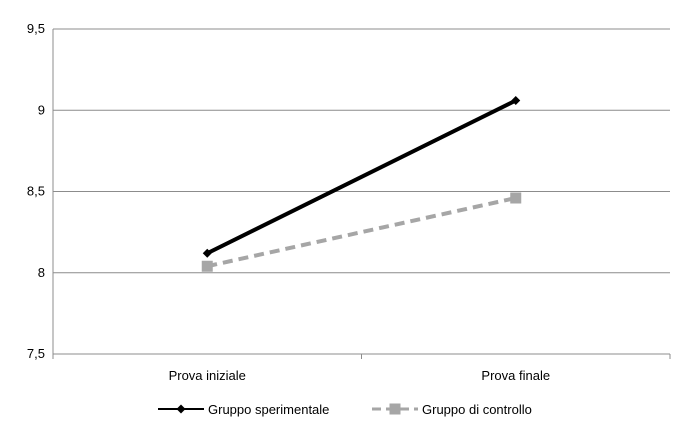 The image size is (682, 426). What do you see at coordinates (515, 375) in the screenshot?
I see `x-tick-label: Prova finale` at bounding box center [515, 375].